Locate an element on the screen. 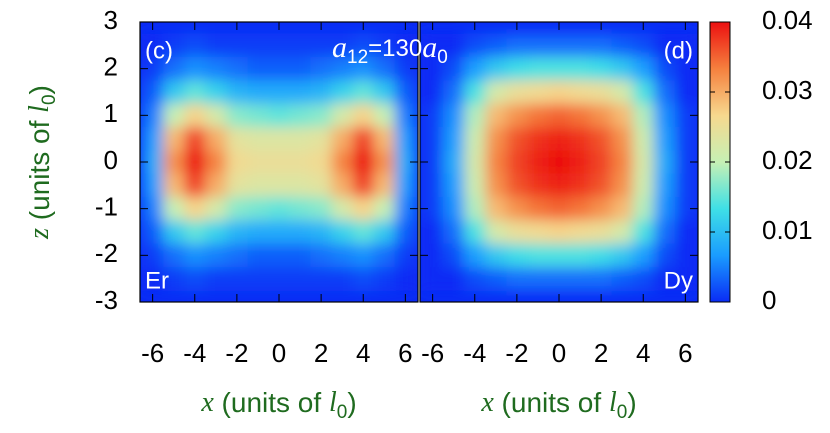 This screenshot has width=830, height=433. x-tick-label: 4 is located at coordinates (643, 353).